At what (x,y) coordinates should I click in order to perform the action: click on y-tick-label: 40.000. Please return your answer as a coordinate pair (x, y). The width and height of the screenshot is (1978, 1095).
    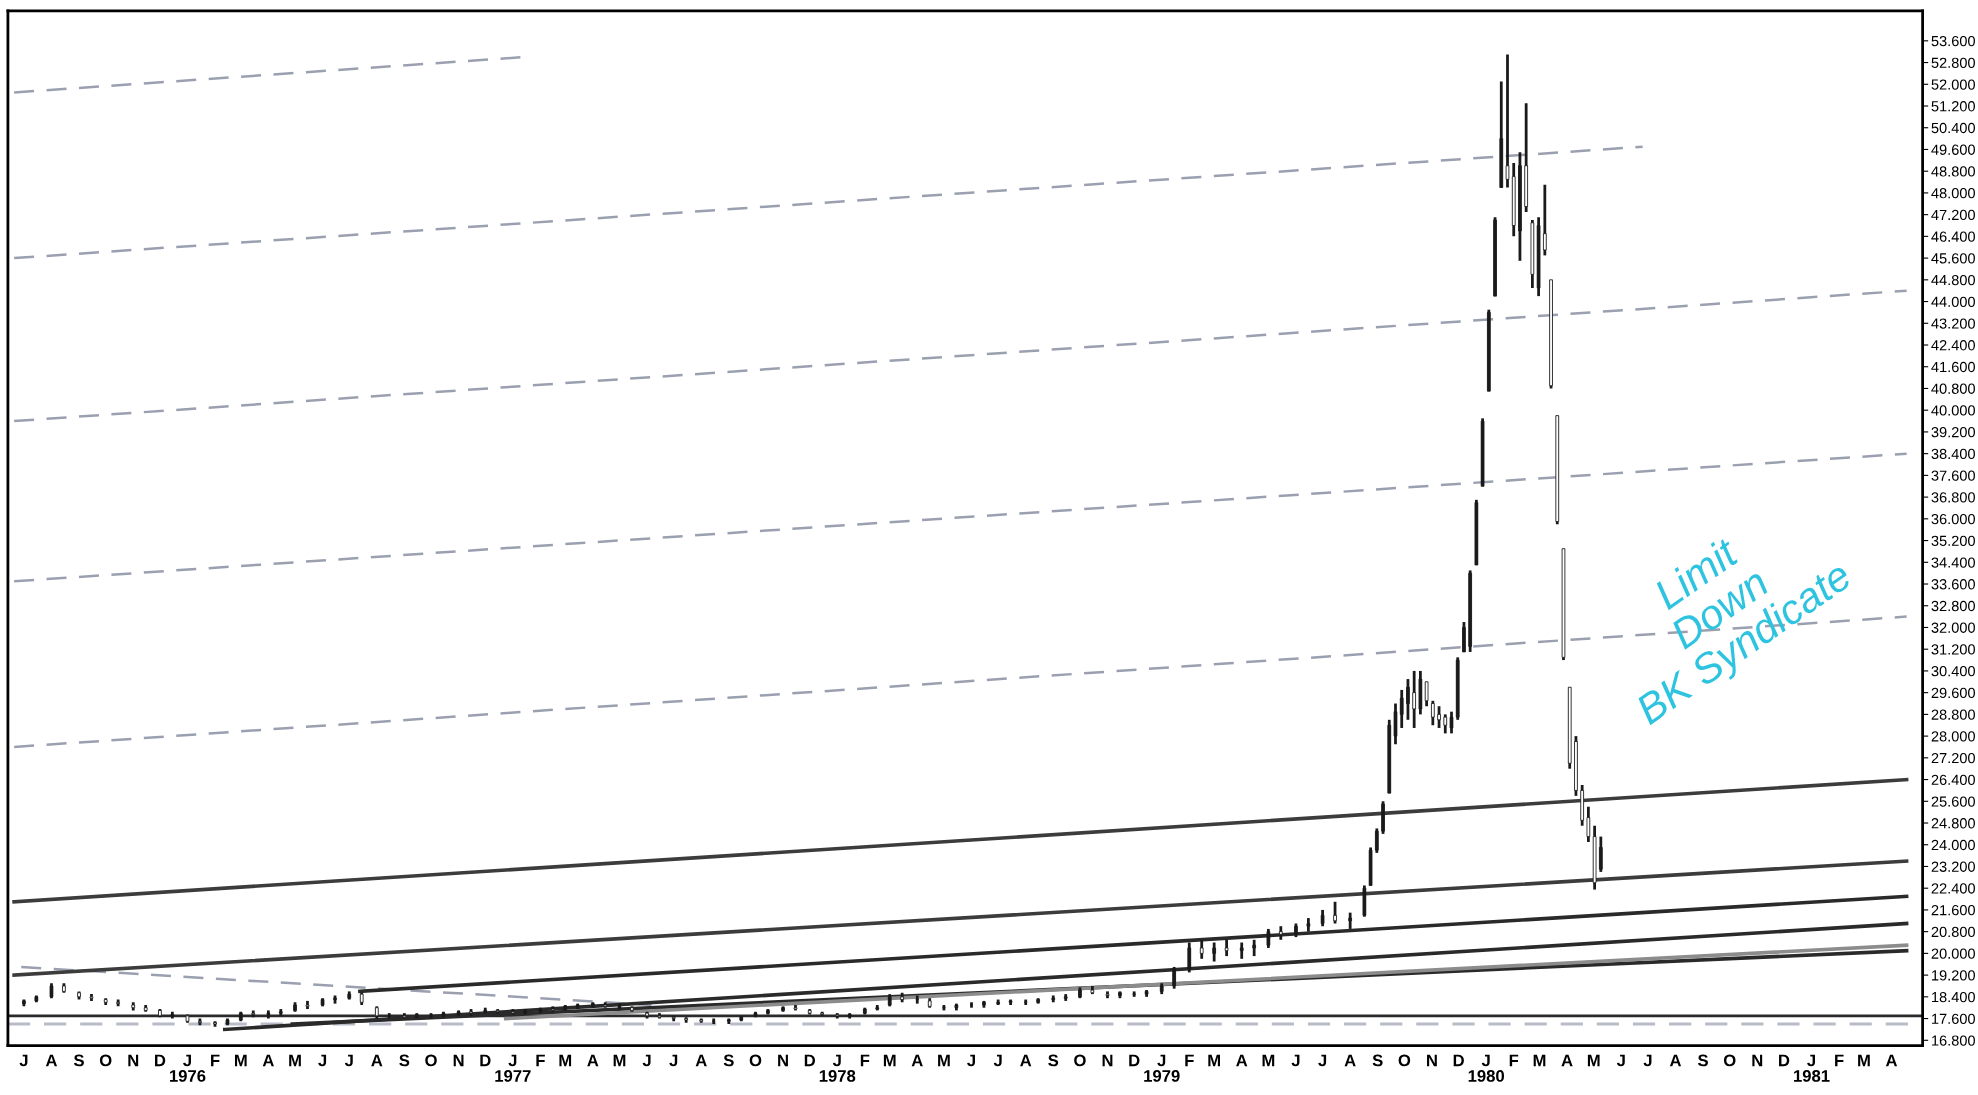
    Looking at the image, I should click on (1953, 410).